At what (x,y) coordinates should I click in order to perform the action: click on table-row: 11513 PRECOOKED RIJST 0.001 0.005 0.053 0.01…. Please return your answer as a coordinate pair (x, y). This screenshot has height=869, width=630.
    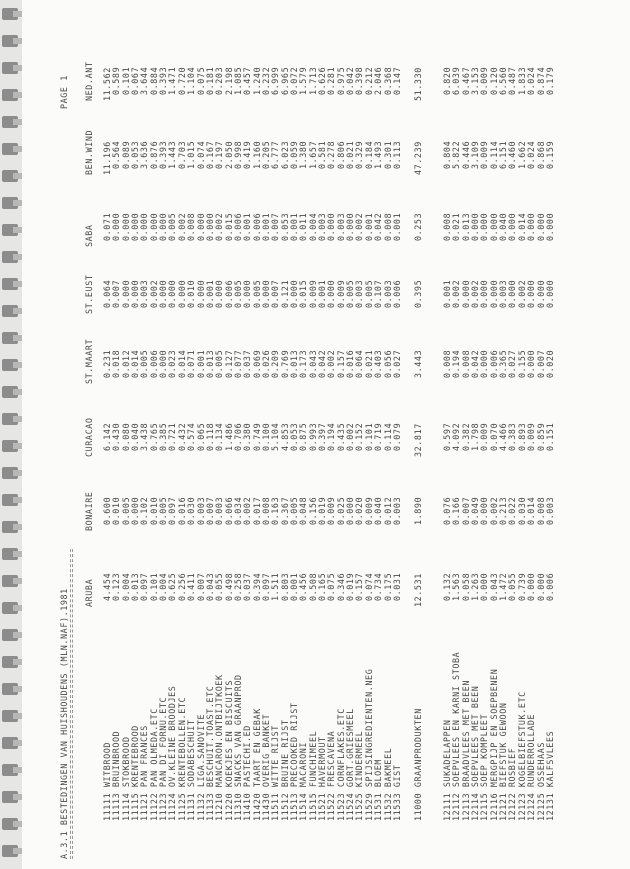
    Looking at the image, I should click on (294, 434).